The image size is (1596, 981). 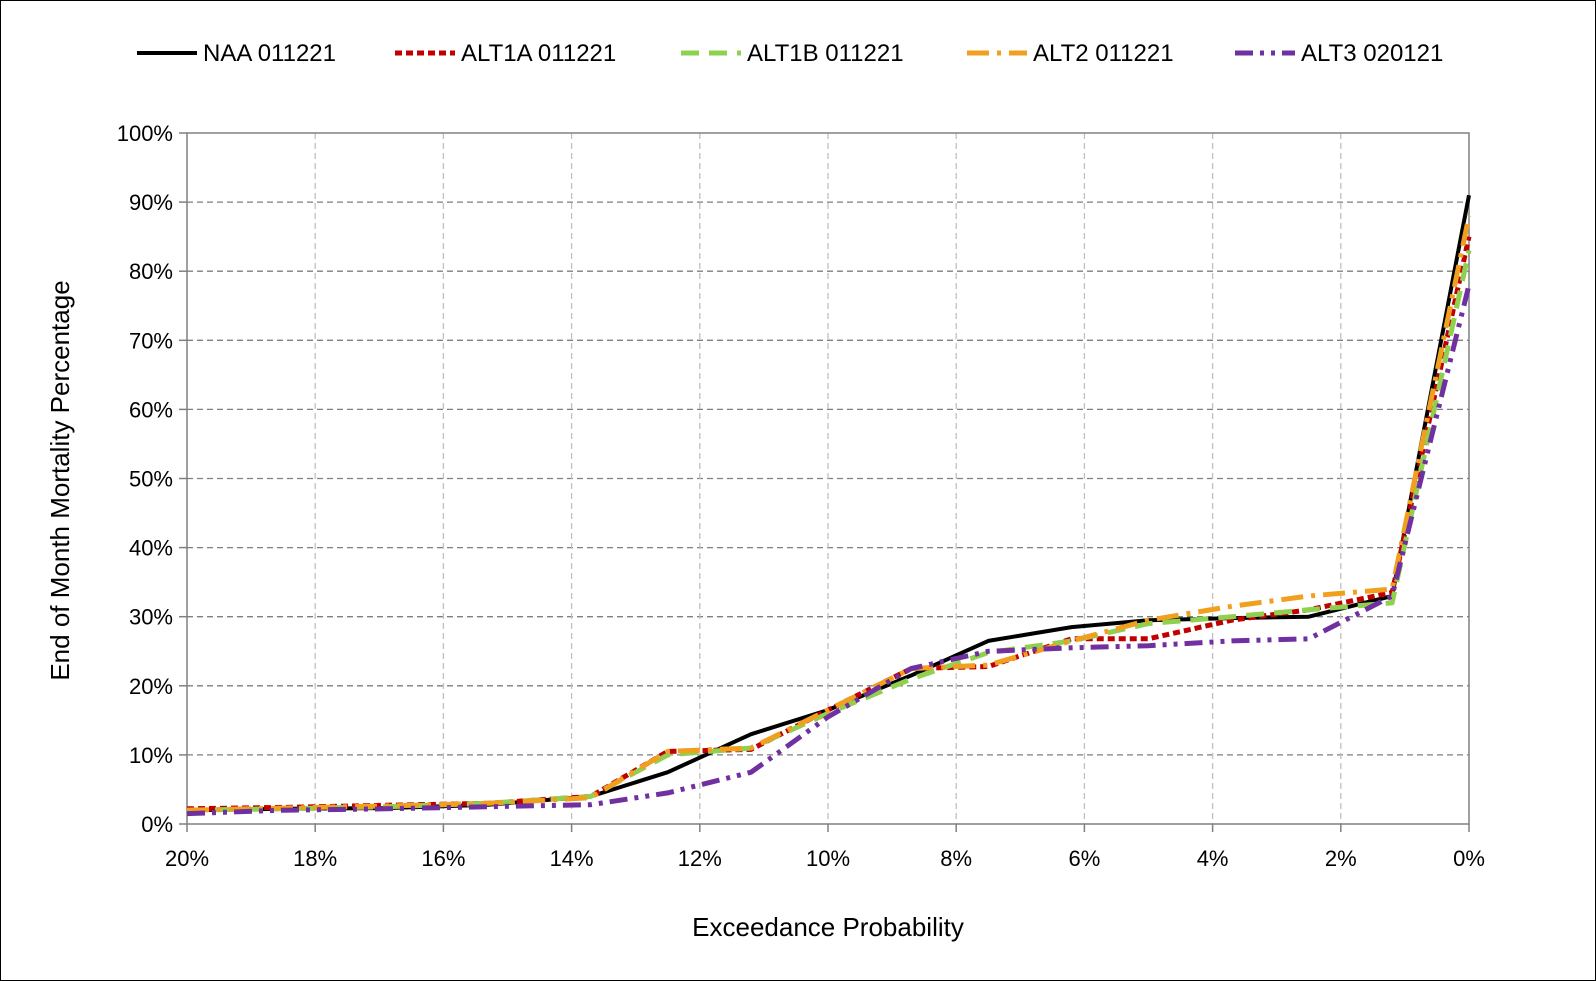 I want to click on legend-label: NAA 011221, so click(x=269, y=53).